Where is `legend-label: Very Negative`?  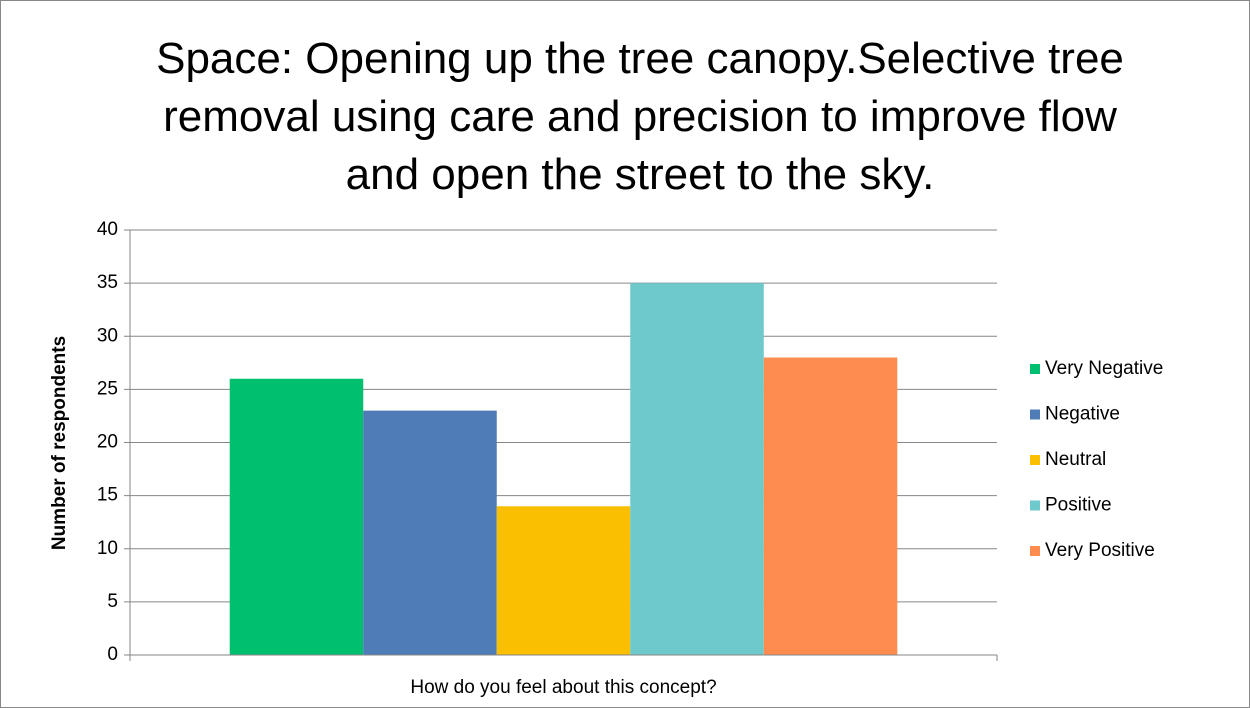 legend-label: Very Negative is located at coordinates (1104, 368).